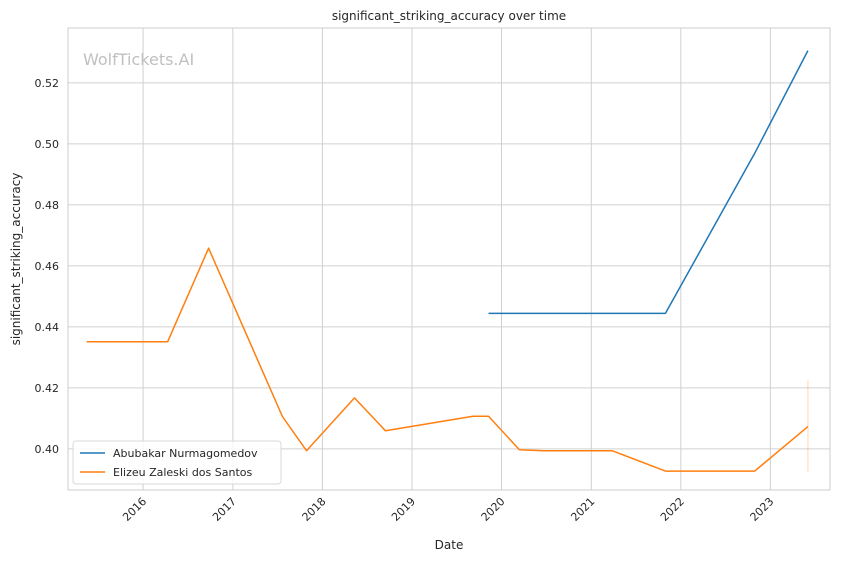  Describe the element at coordinates (138, 59) in the screenshot. I see `watermark: WolfTickets.AI` at that location.